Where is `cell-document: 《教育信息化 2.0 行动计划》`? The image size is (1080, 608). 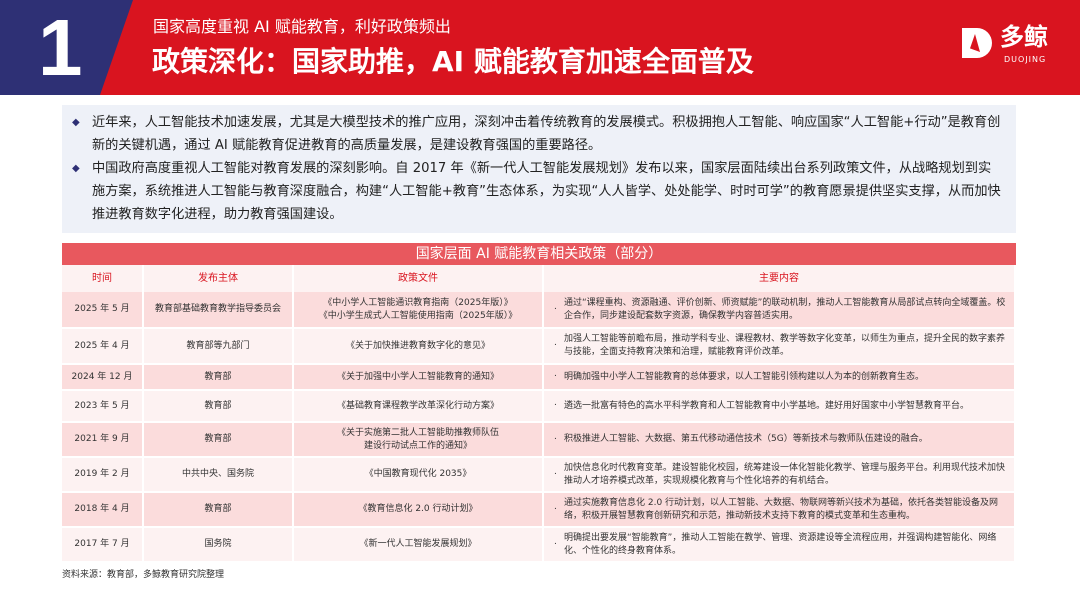 cell-document: 《教育信息化 2.0 行动计划》 is located at coordinates (418, 510).